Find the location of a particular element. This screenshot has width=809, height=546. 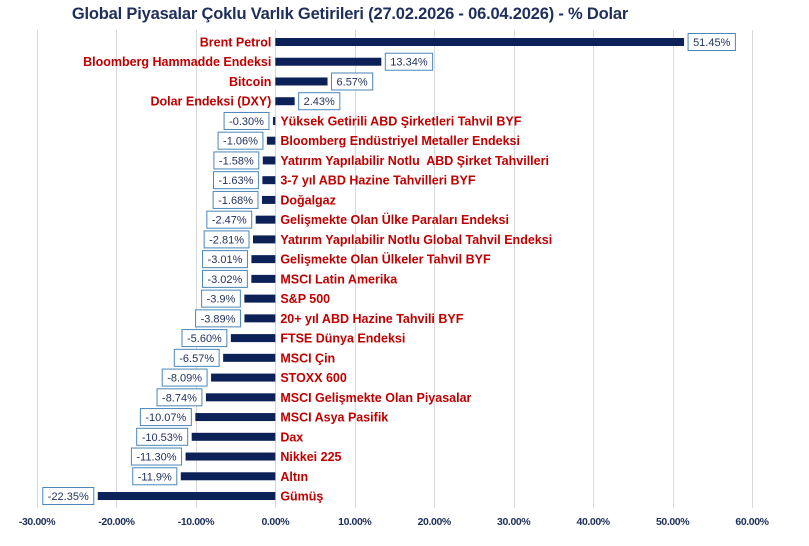

value-label: -3.9% is located at coordinates (221, 300).